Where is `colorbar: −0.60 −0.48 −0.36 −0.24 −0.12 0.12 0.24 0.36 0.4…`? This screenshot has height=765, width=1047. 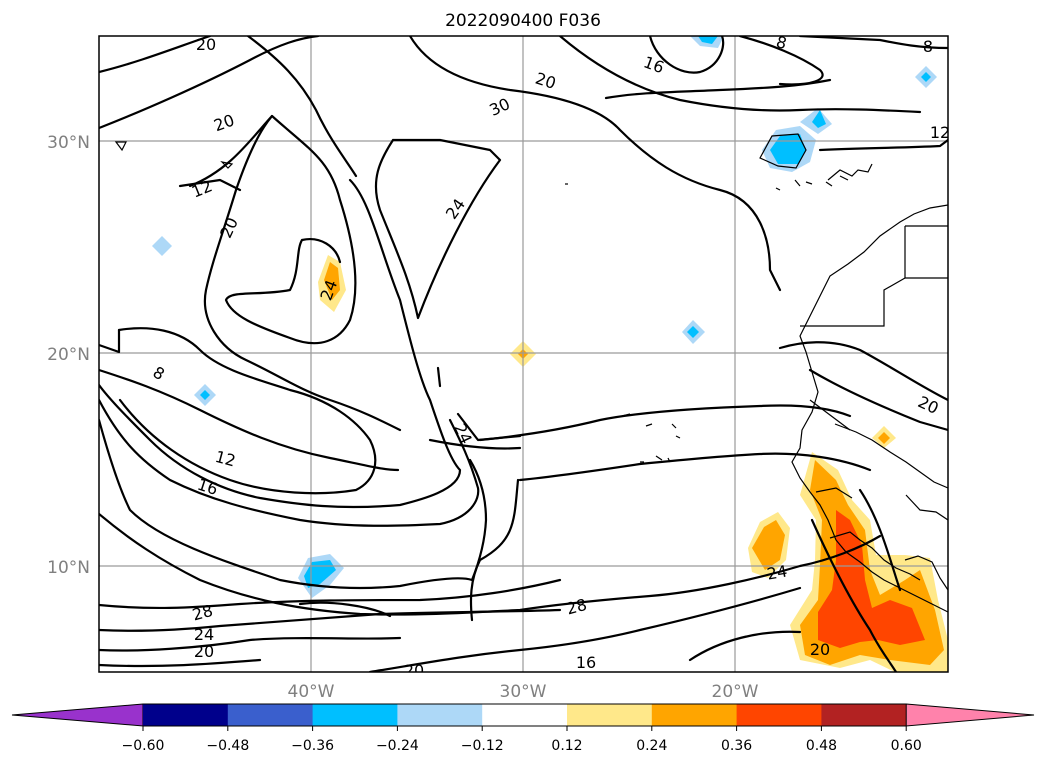 colorbar: −0.60 −0.48 −0.36 −0.24 −0.12 0.12 0.24 0.36 0.4… is located at coordinates (523, 728).